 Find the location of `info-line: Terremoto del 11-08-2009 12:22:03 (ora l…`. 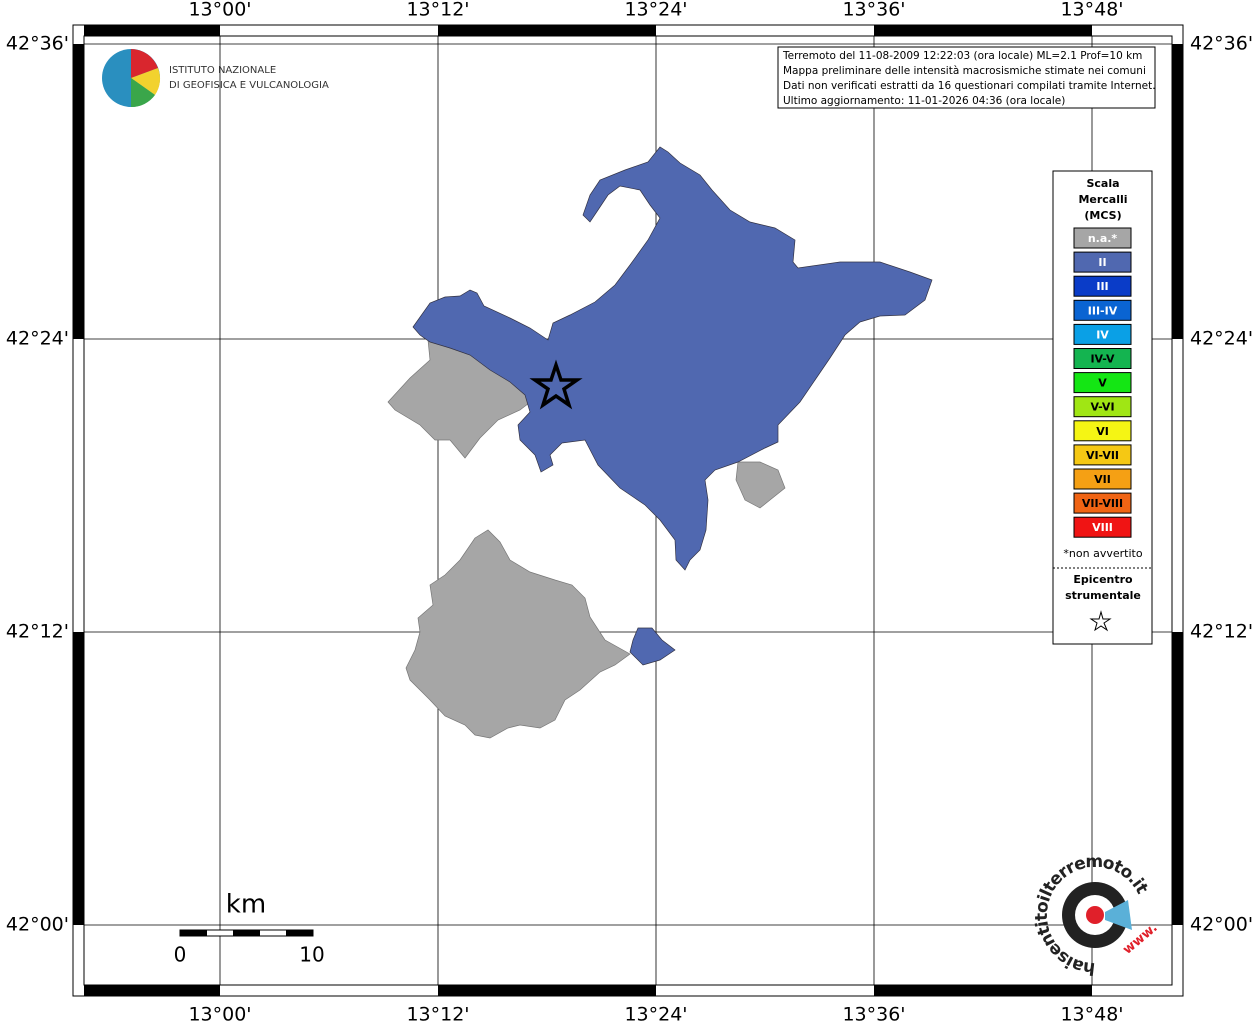

info-line: Terremoto del 11-08-2009 12:22:03 (ora l… is located at coordinates (962, 56).